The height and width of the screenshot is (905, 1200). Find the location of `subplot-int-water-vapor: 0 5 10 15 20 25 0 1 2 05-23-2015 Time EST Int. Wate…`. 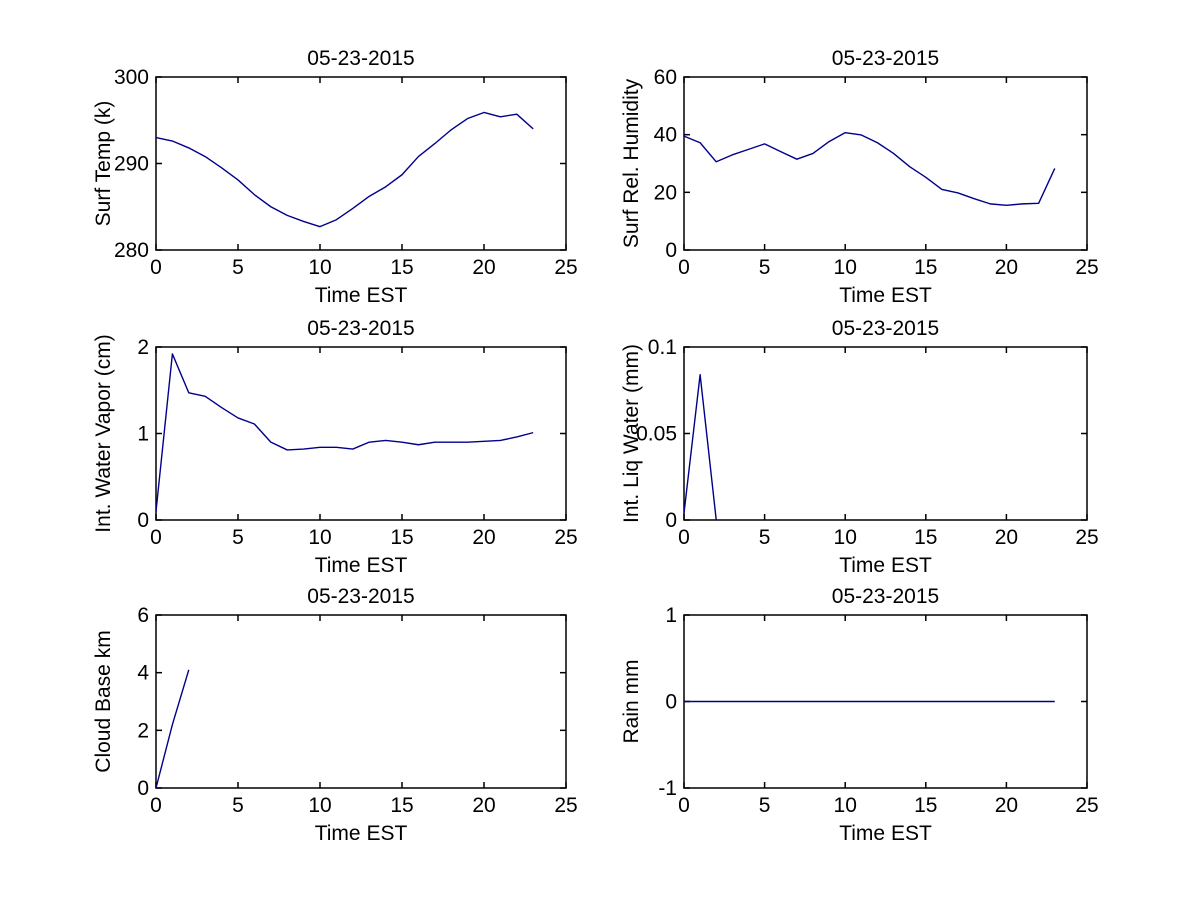

subplot-int-water-vapor: 0 5 10 15 20 25 0 1 2 05-23-2015 Time EST Int. Wate… is located at coordinates (335, 447).